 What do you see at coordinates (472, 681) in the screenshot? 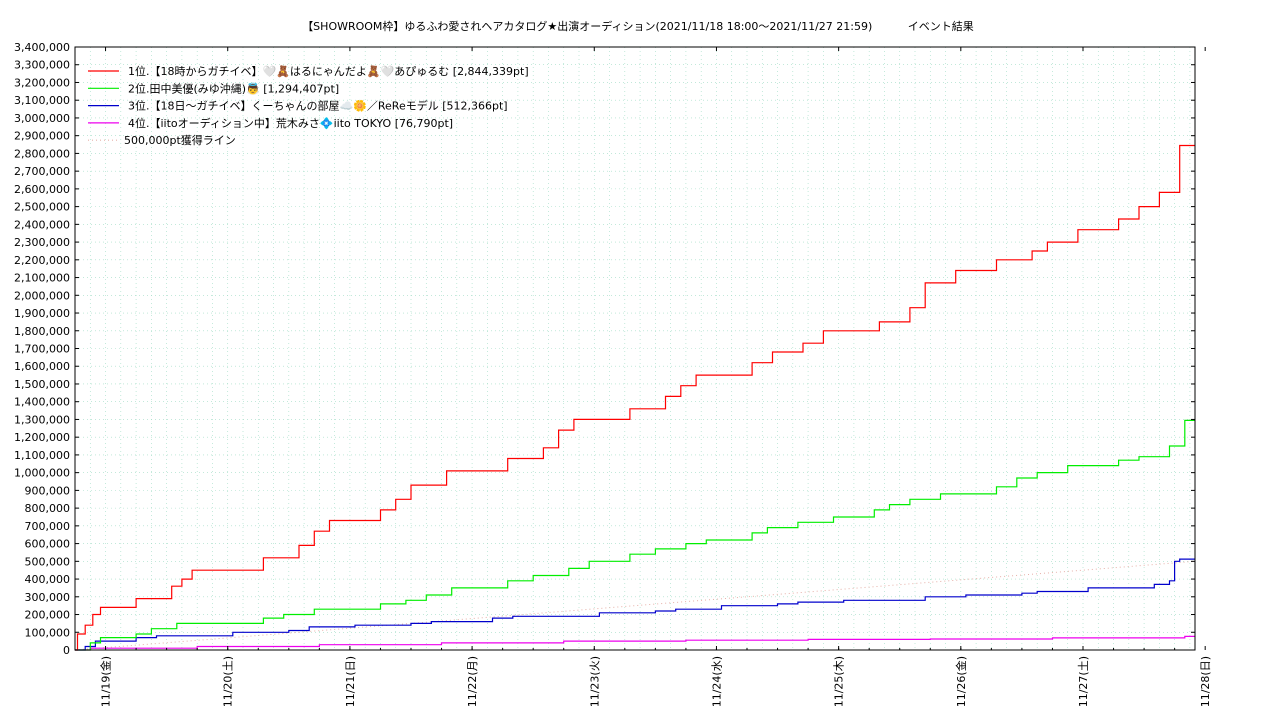
I see `x-tick-label: 11/22(月)` at bounding box center [472, 681].